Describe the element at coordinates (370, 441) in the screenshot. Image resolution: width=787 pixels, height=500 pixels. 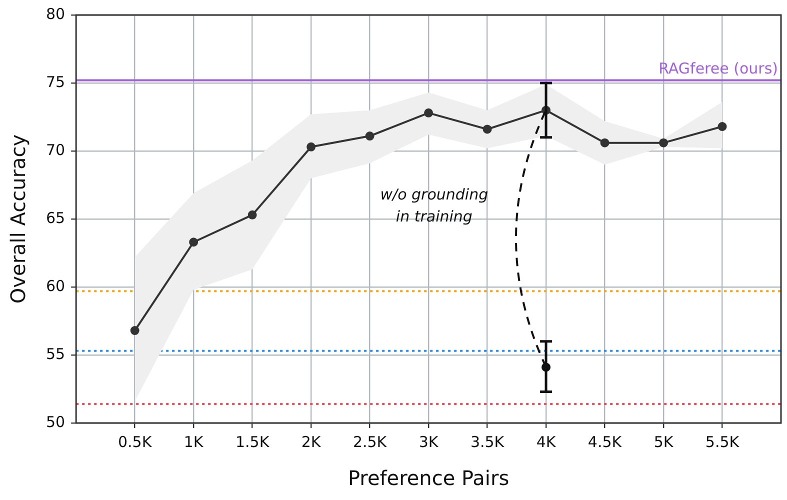
I see `x-tick-label: 2.5K` at that location.